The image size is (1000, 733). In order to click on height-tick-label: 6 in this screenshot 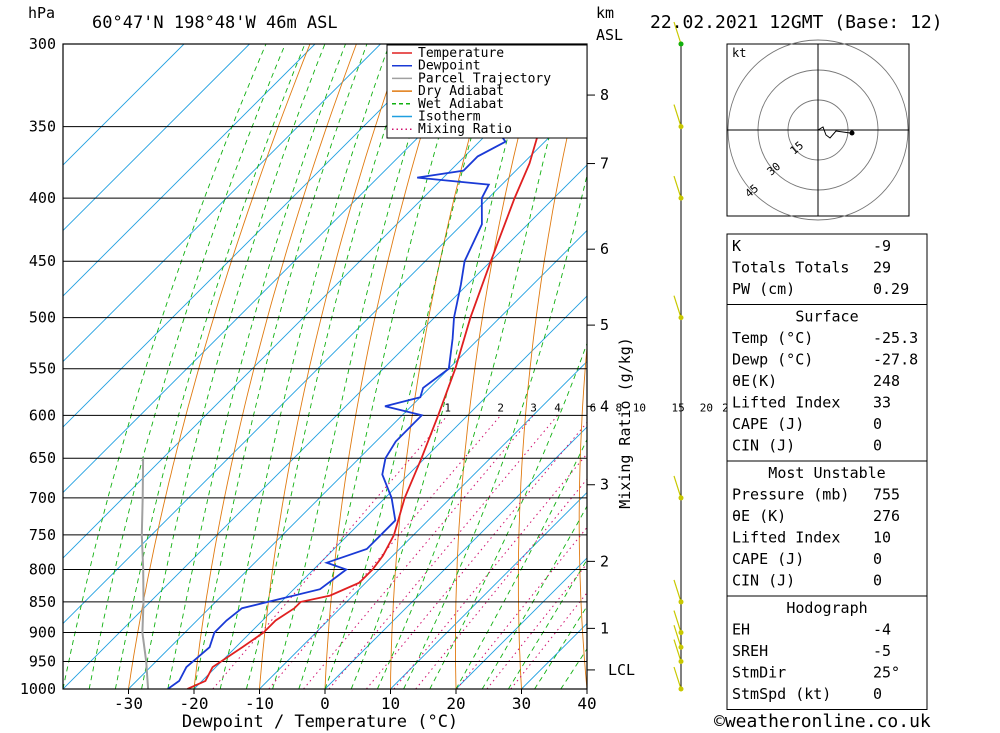, I will do `click(604, 249)`.